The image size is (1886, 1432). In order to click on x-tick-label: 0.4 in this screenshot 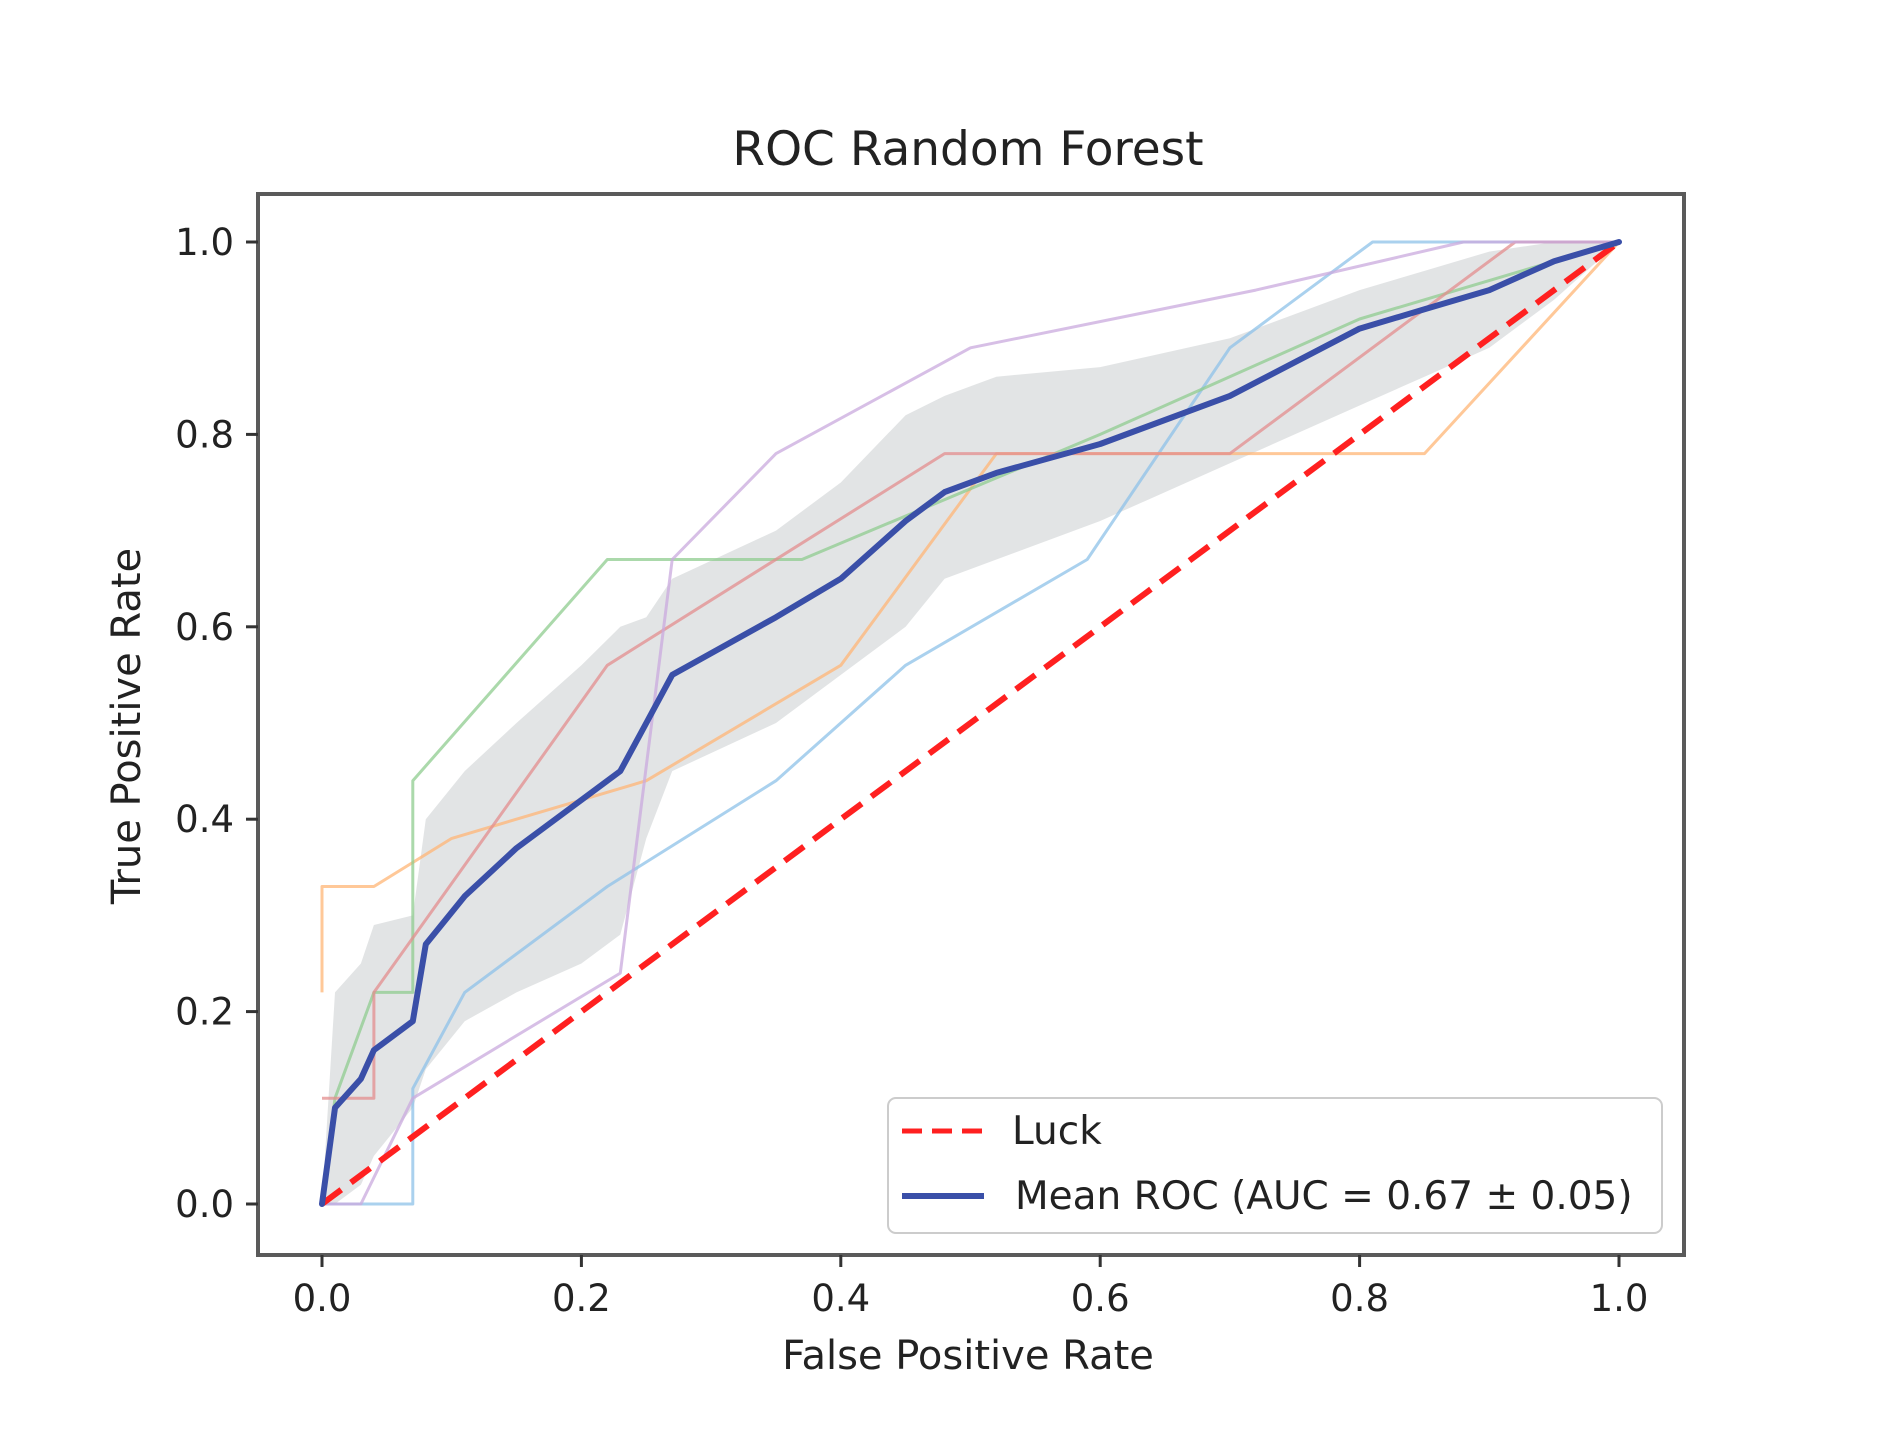, I will do `click(840, 1298)`.